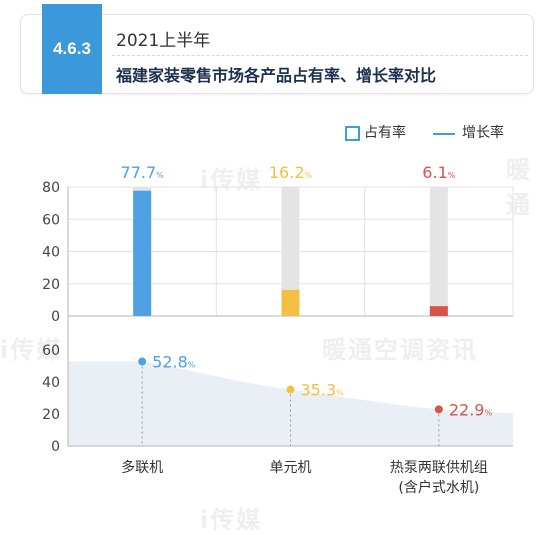 The width and height of the screenshot is (552, 535). Describe the element at coordinates (277, 54) in the screenshot. I see `header-card` at that location.